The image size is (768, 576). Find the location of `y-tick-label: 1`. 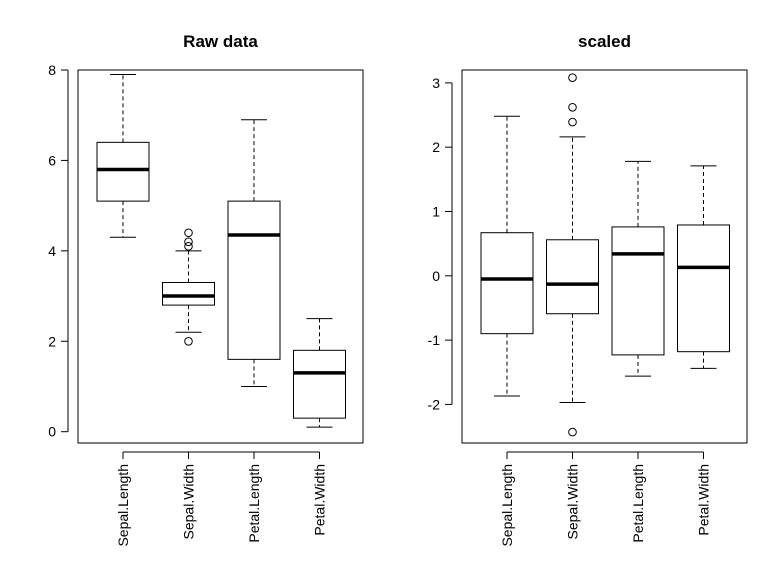

y-tick-label: 1 is located at coordinates (436, 211).